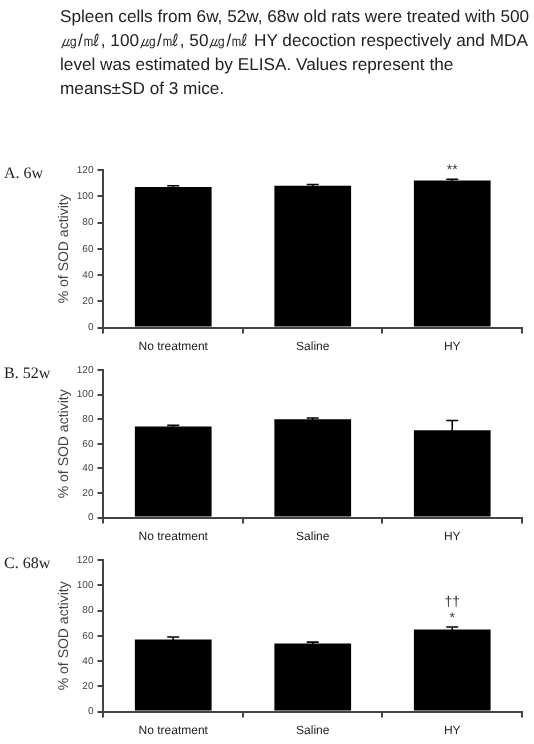  What do you see at coordinates (27, 563) in the screenshot?
I see `chart-title: C. 68w` at bounding box center [27, 563].